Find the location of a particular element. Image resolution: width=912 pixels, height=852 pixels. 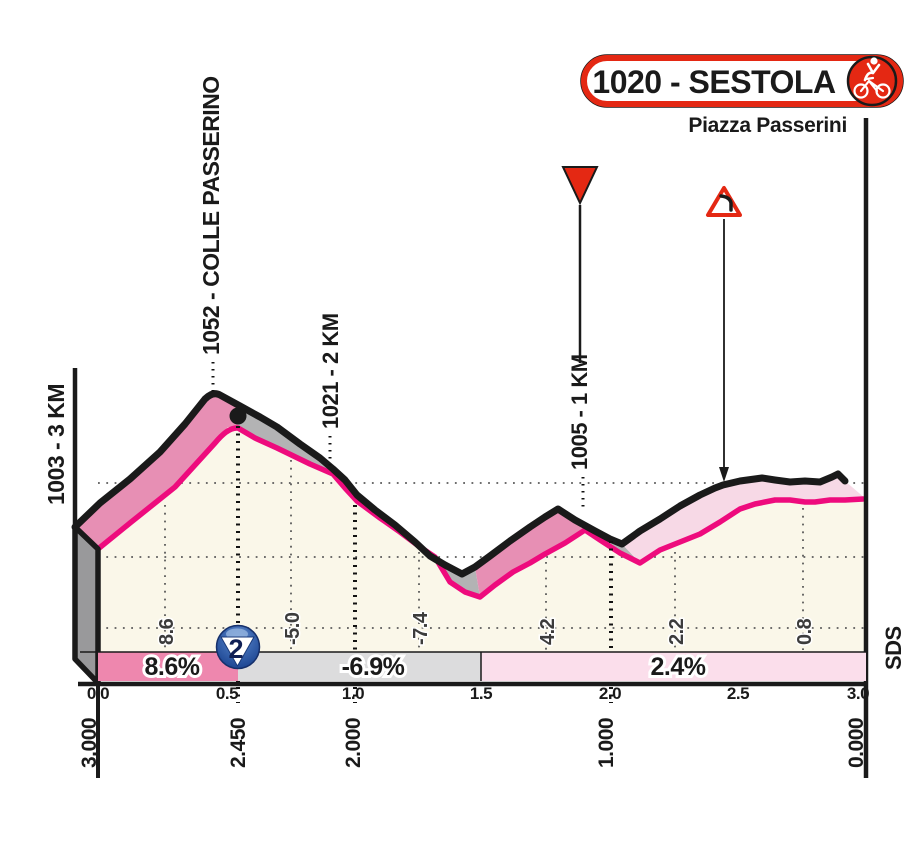

kom-badge-number: 2 is located at coordinates (235, 649).